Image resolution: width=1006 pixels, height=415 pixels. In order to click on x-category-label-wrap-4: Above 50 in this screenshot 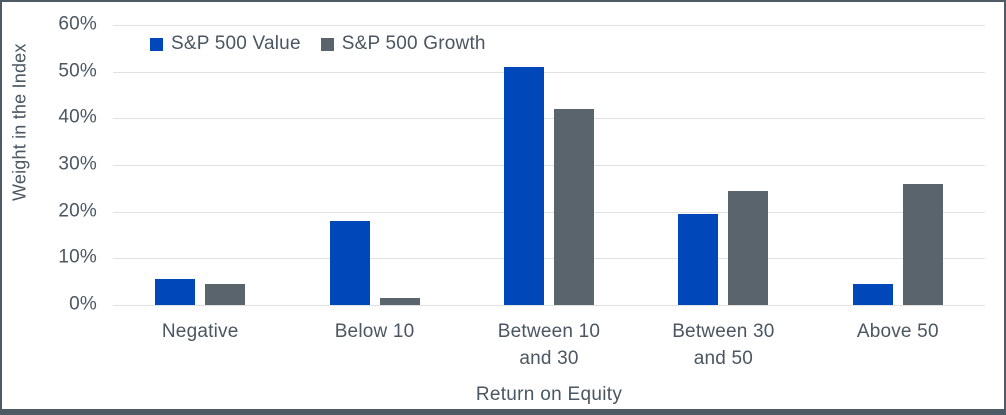, I will do `click(898, 331)`.